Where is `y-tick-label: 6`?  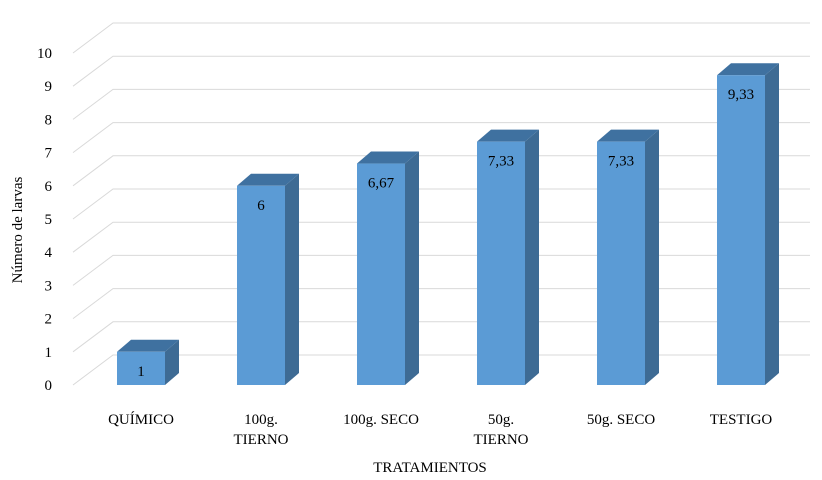
y-tick-label: 6 is located at coordinates (49, 187).